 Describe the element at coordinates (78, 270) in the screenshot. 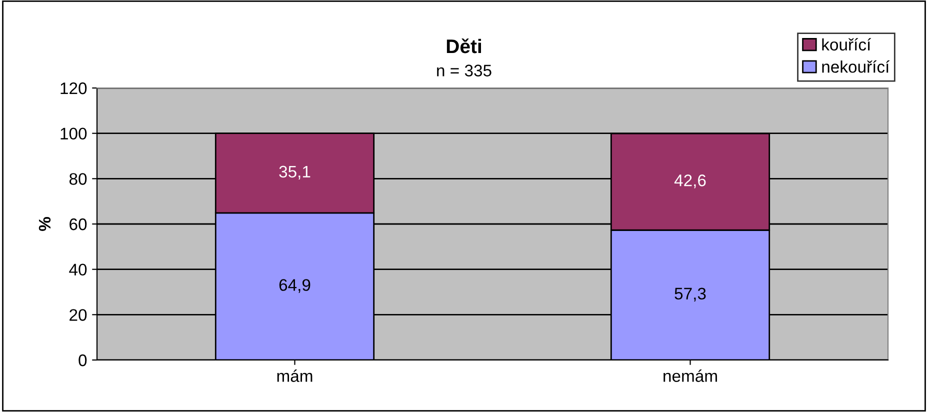

I see `y-tick-label: 40` at that location.